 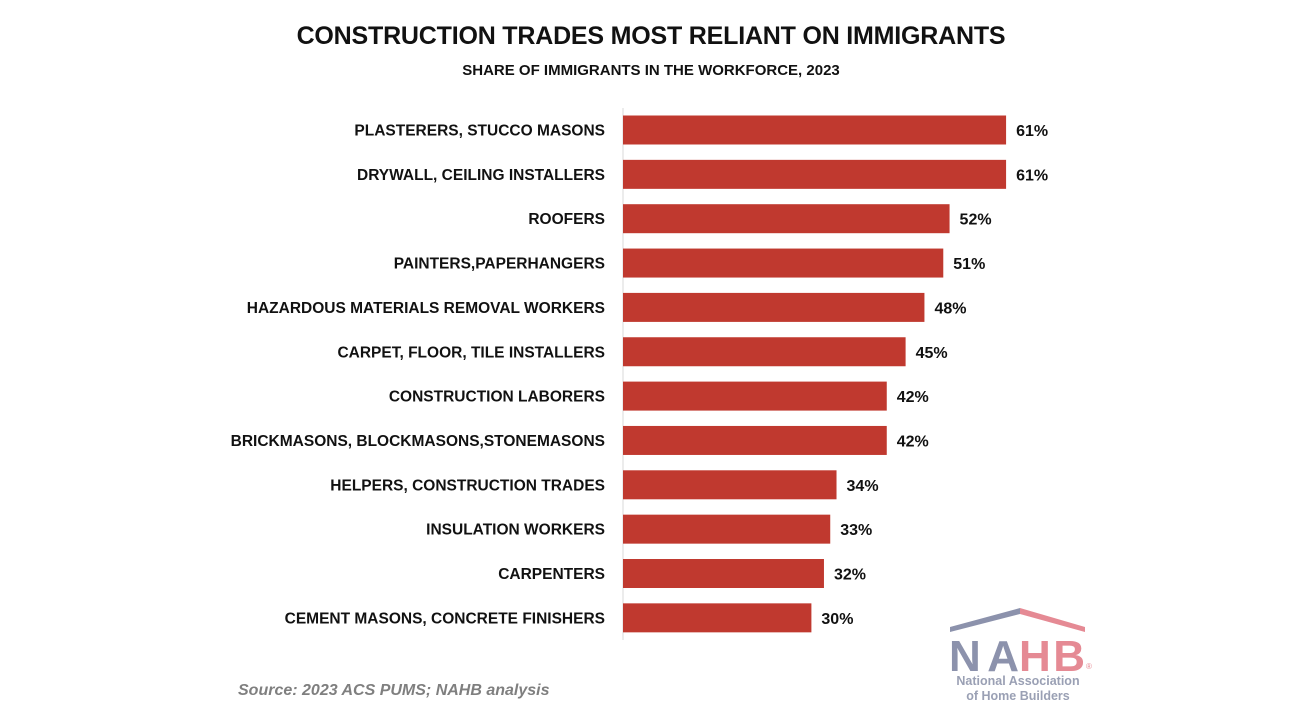 What do you see at coordinates (479, 131) in the screenshot?
I see `category-label: PLASTERERS, STUCCO MASONS` at bounding box center [479, 131].